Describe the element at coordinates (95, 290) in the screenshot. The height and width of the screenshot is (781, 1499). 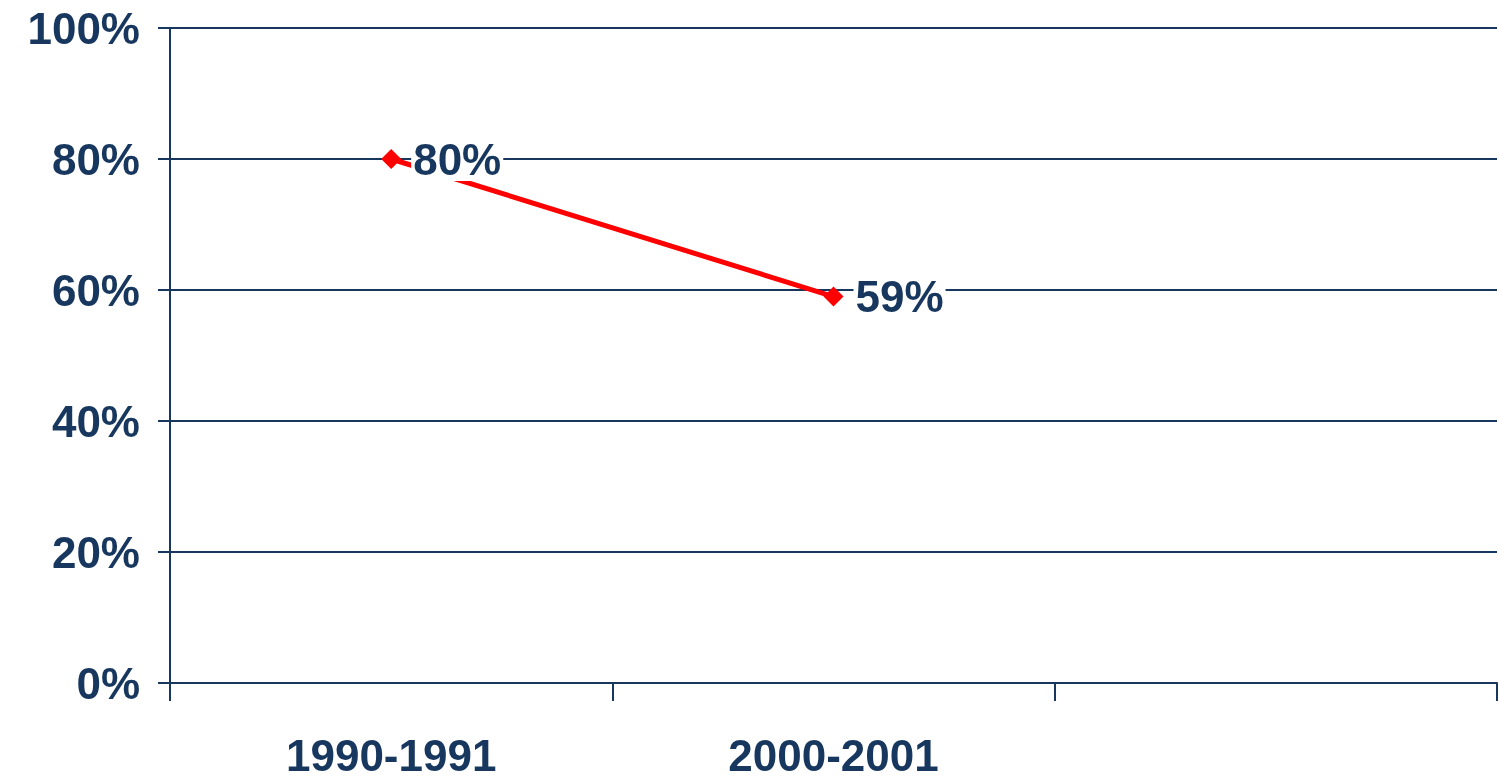
I see `y-tick-label: 60%` at that location.